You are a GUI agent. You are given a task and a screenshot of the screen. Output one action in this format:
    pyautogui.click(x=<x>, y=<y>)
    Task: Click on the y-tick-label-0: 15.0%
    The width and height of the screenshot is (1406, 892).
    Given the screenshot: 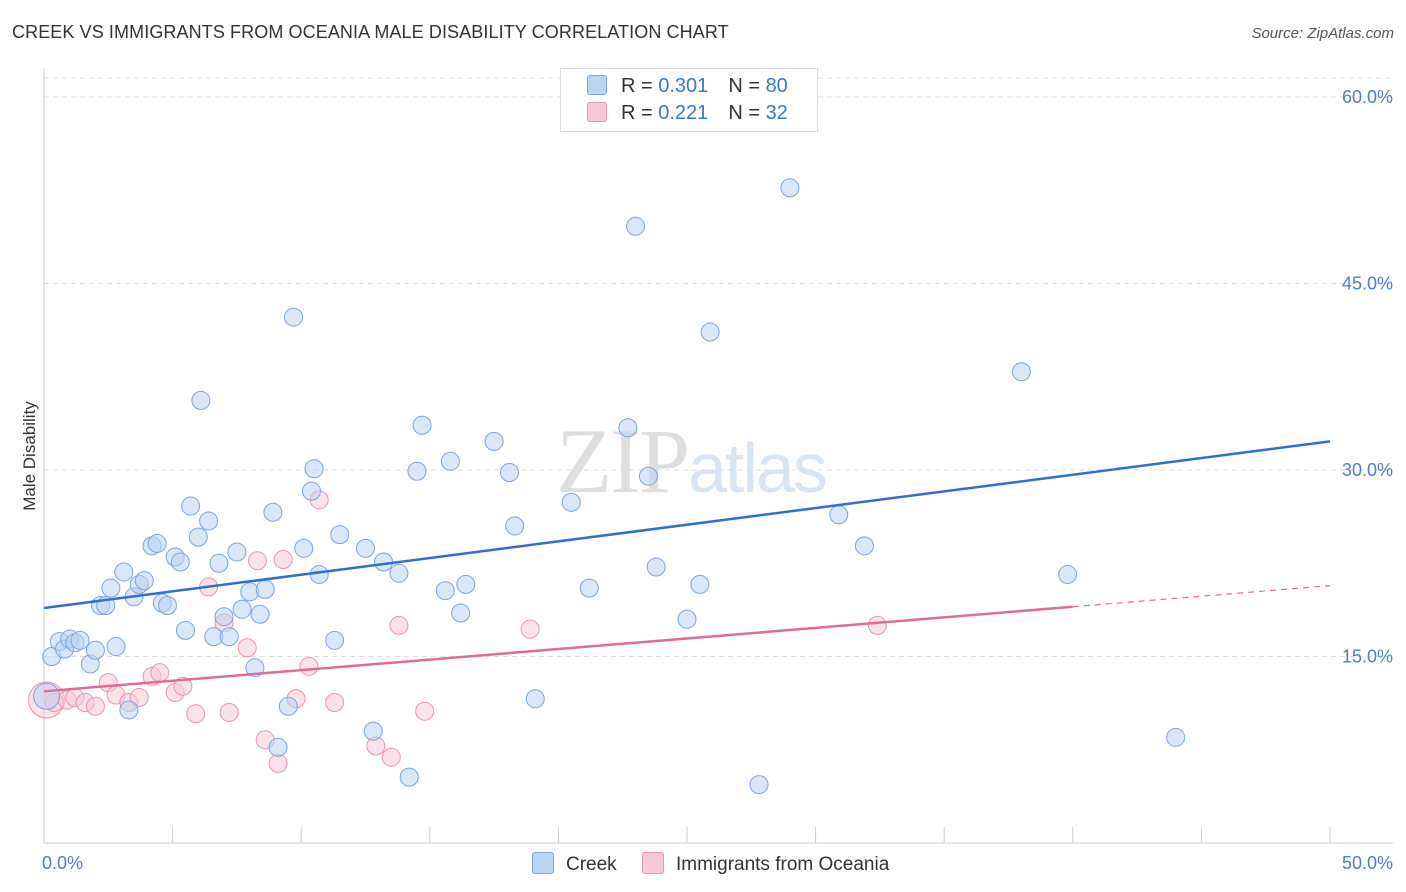 What is the action you would take?
    pyautogui.click(x=1367, y=657)
    